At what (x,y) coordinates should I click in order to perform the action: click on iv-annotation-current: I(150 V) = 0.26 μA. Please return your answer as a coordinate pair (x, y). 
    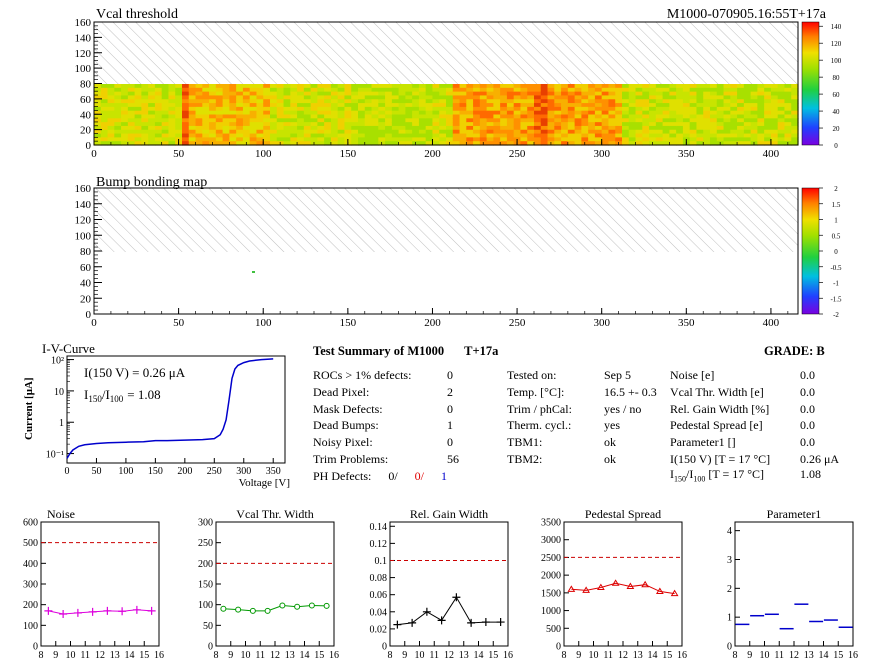
    Looking at the image, I should click on (135, 372).